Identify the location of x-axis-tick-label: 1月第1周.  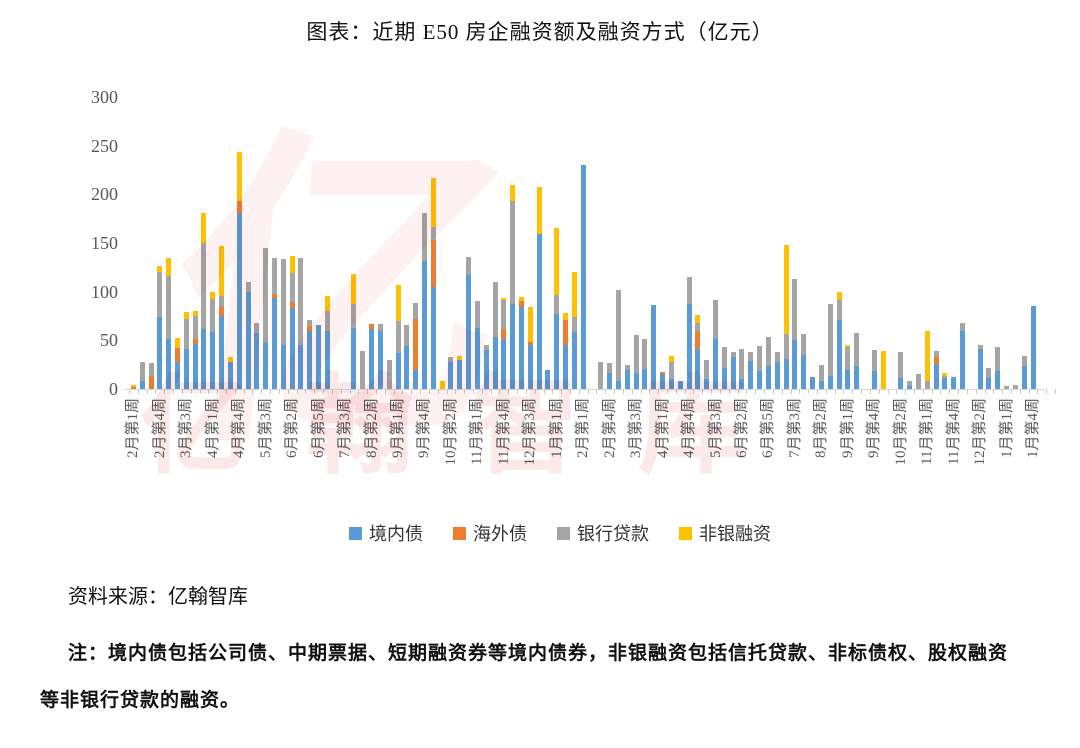
(1006, 428).